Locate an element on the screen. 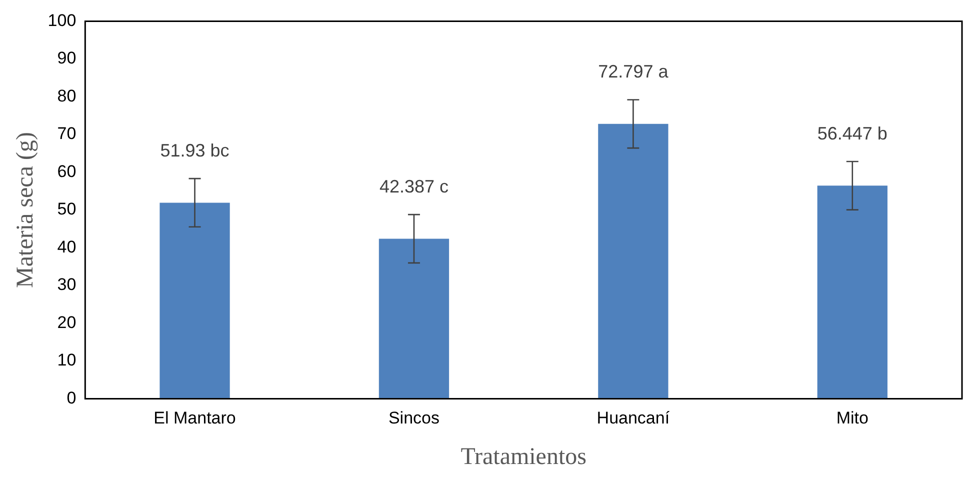 This screenshot has height=484, width=976. data-label: 72.797 a is located at coordinates (634, 72).